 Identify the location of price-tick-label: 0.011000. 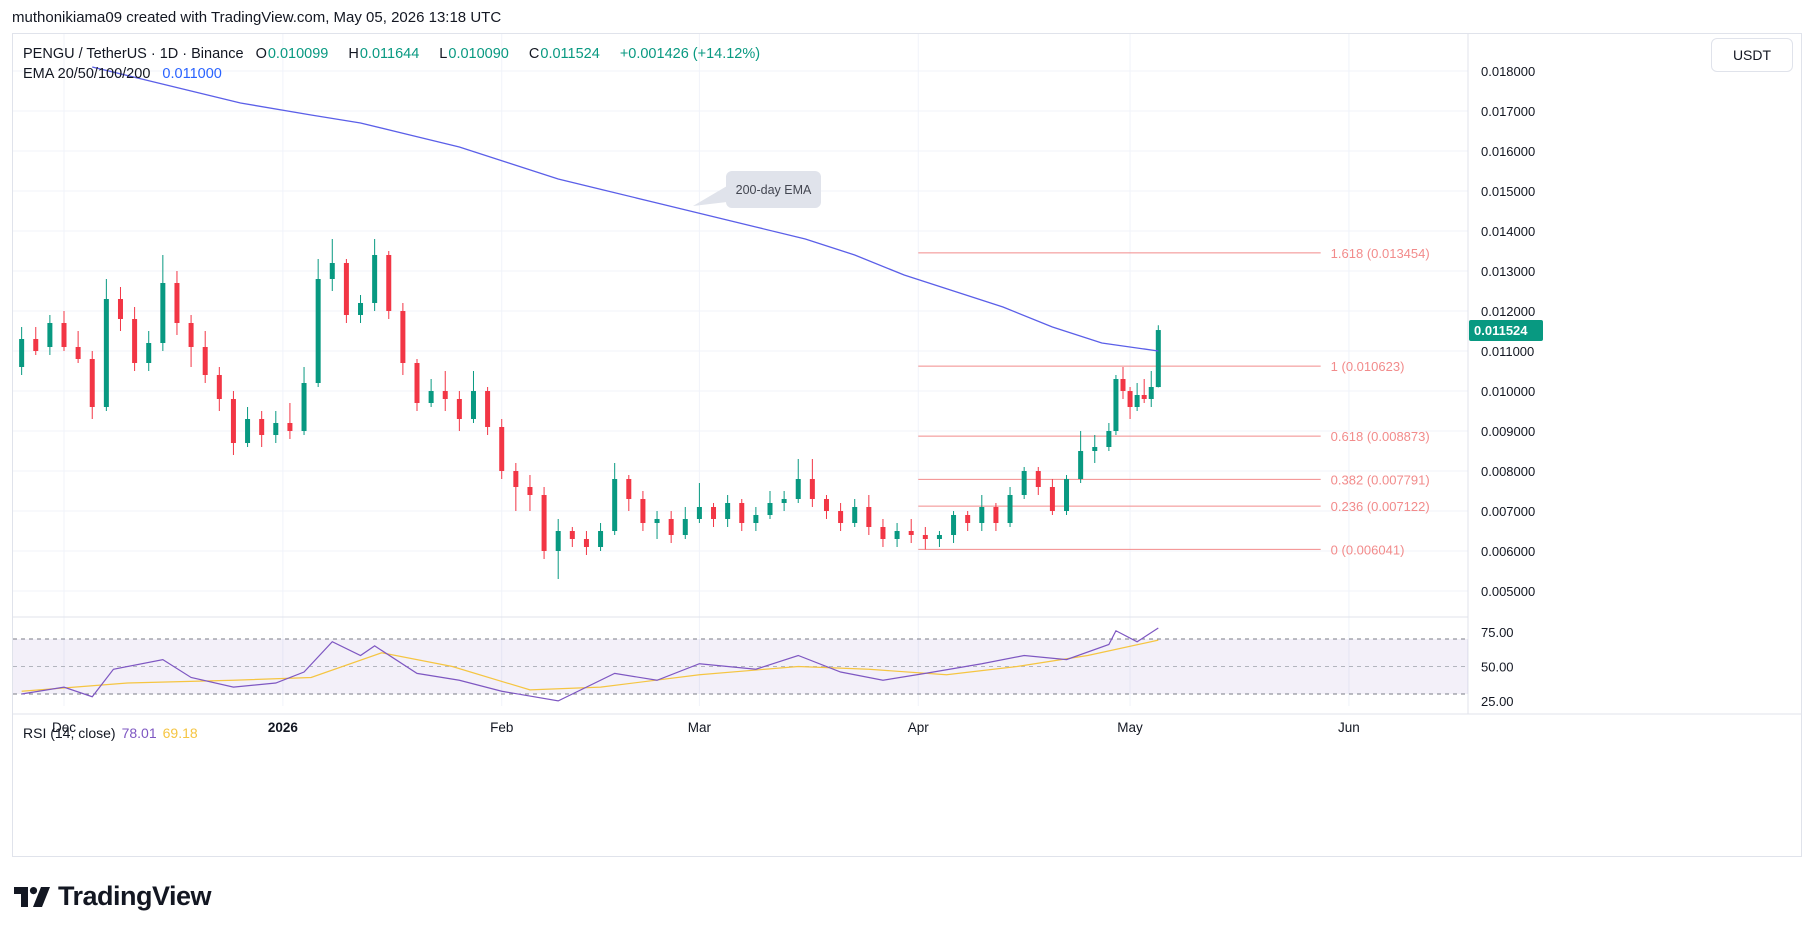
(1507, 351).